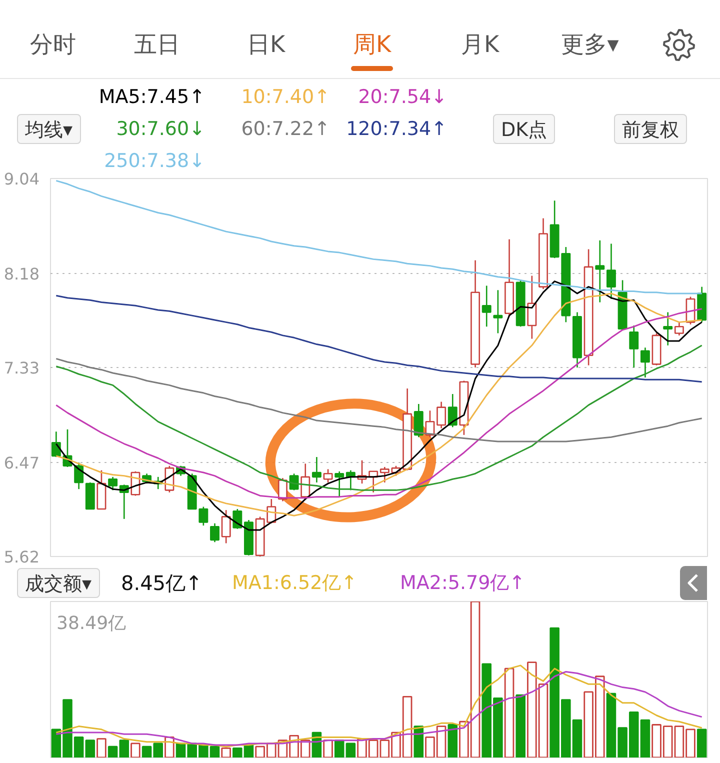  I want to click on text: 均线▾, so click(49, 129).